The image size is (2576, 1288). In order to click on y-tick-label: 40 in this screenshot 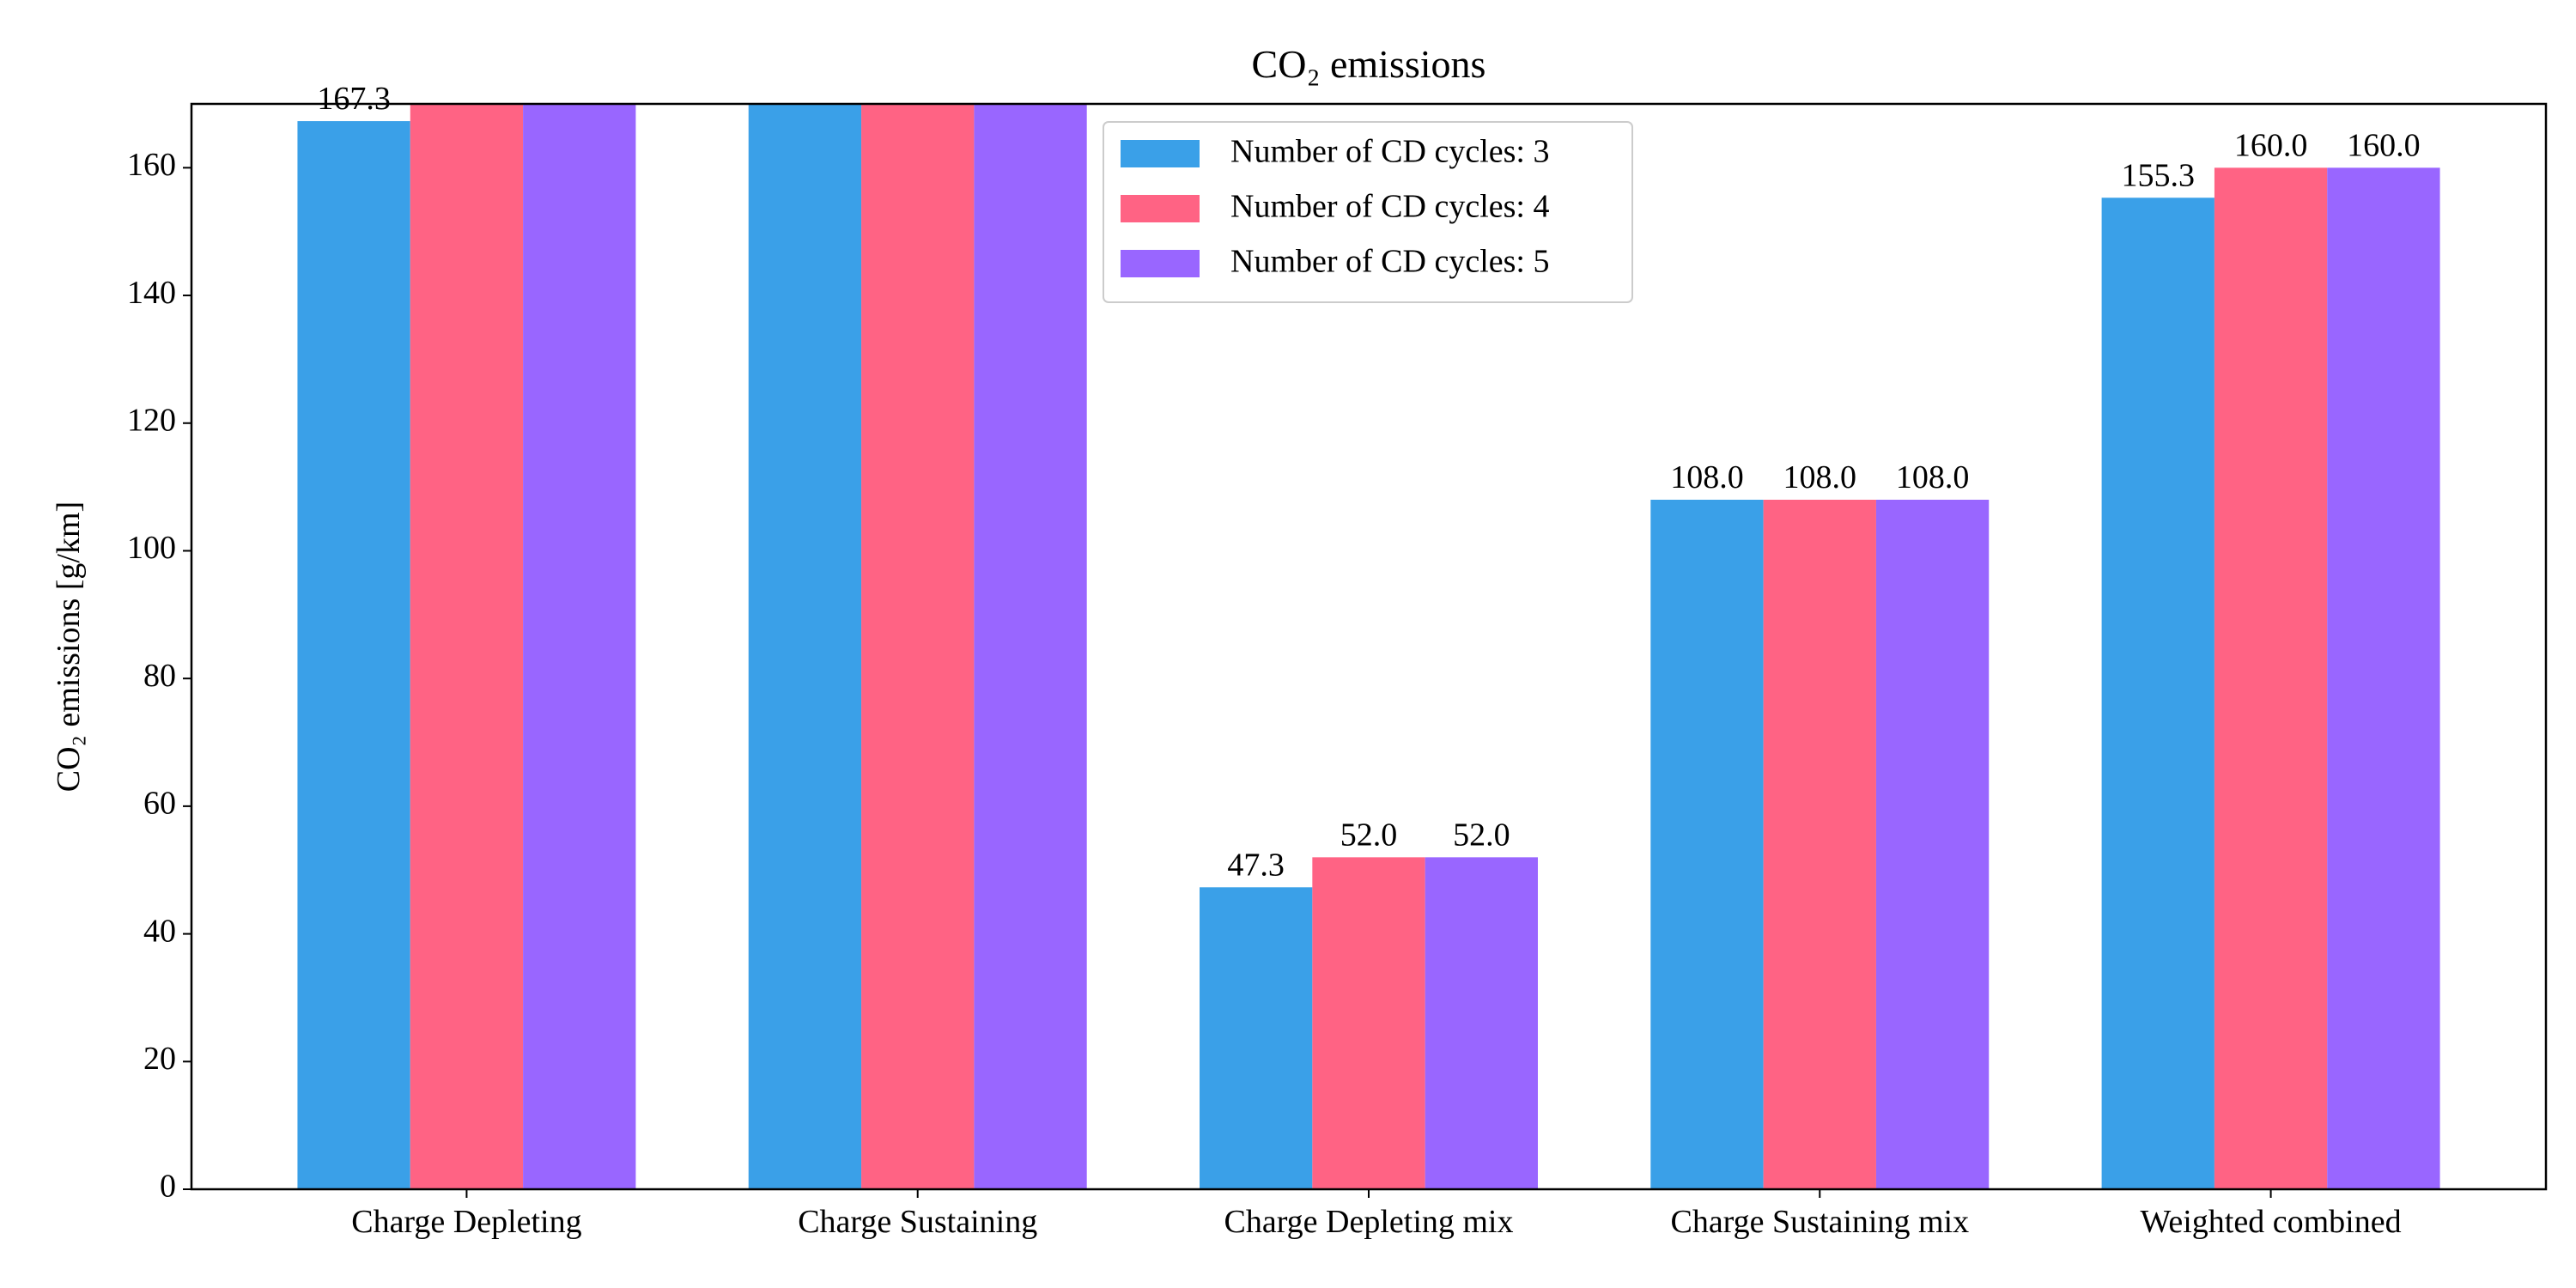, I will do `click(159, 931)`.